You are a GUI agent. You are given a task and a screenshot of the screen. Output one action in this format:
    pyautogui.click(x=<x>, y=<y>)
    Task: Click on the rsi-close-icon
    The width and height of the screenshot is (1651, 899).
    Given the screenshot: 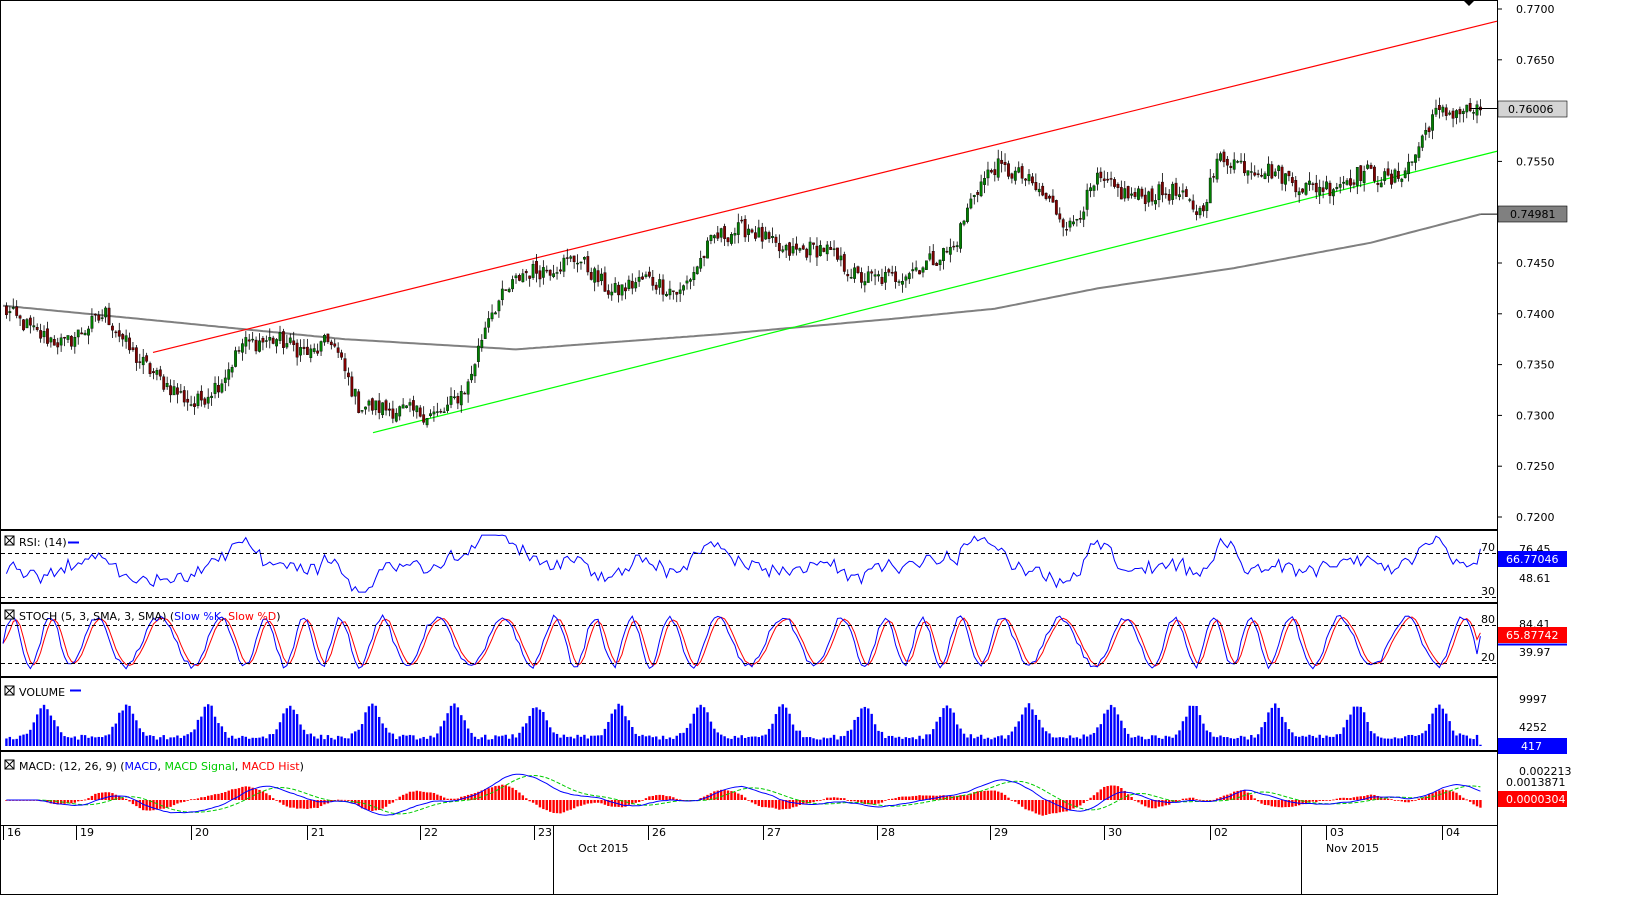 What is the action you would take?
    pyautogui.click(x=9, y=540)
    